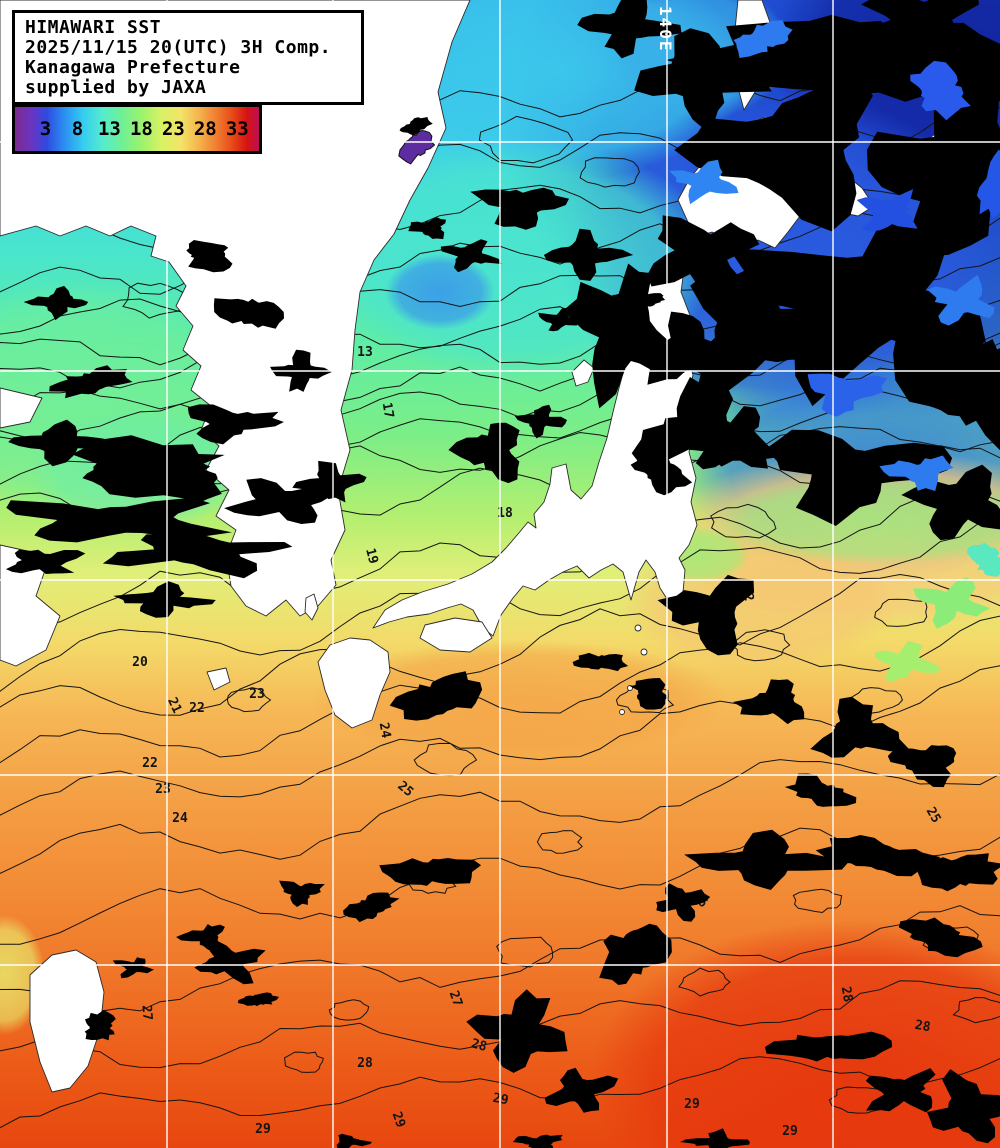  Describe the element at coordinates (77, 129) in the screenshot. I see `colorbar-tick: 8` at that location.